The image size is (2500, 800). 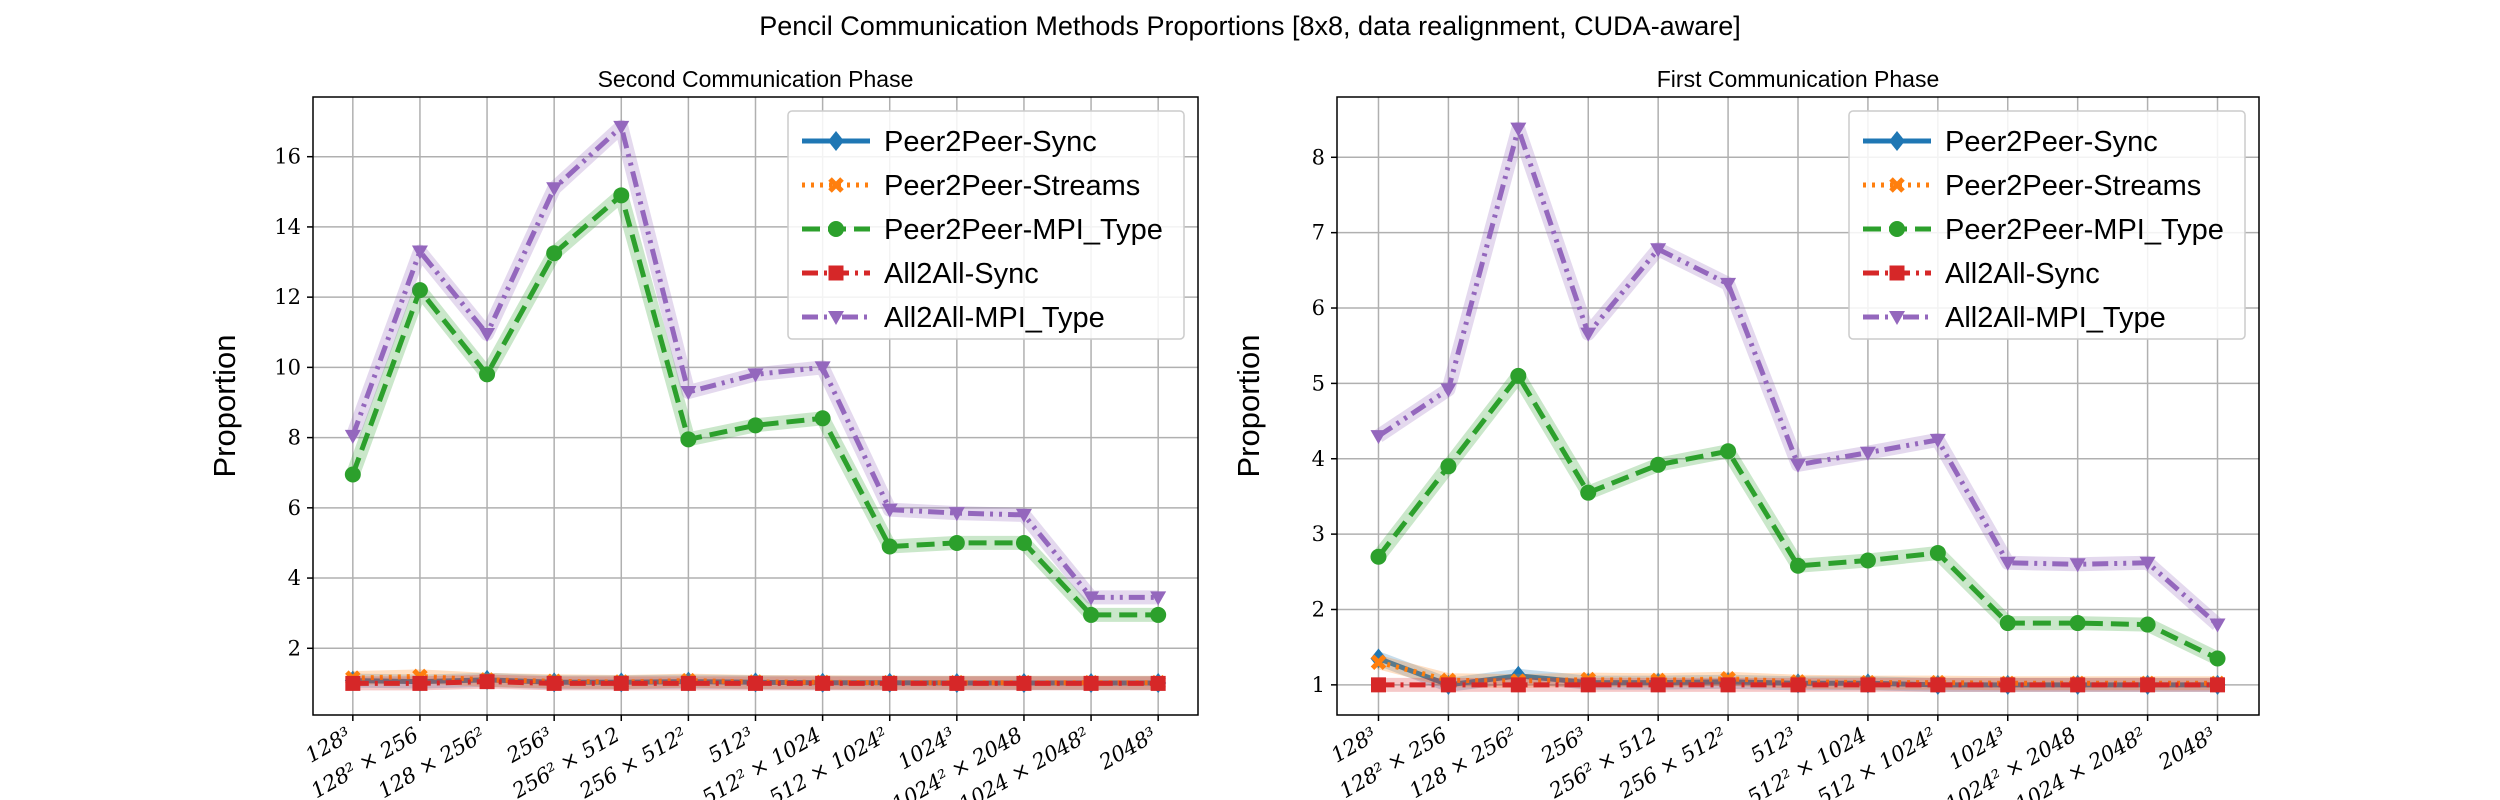 What do you see at coordinates (224, 405) in the screenshot?
I see `y-axis-label: Proportion` at bounding box center [224, 405].